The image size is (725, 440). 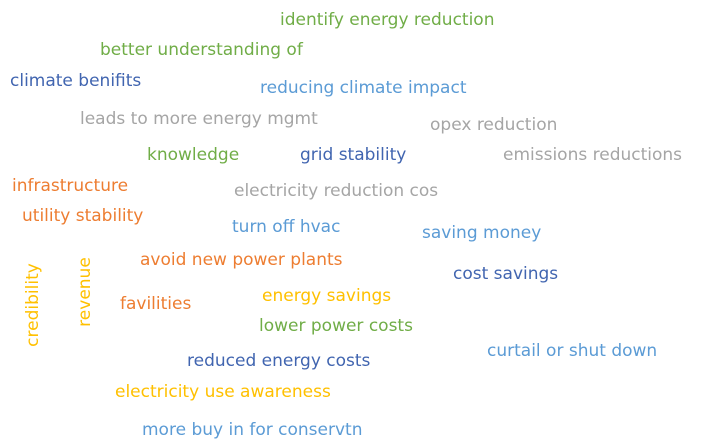 I want to click on word: revenue, so click(x=85, y=292).